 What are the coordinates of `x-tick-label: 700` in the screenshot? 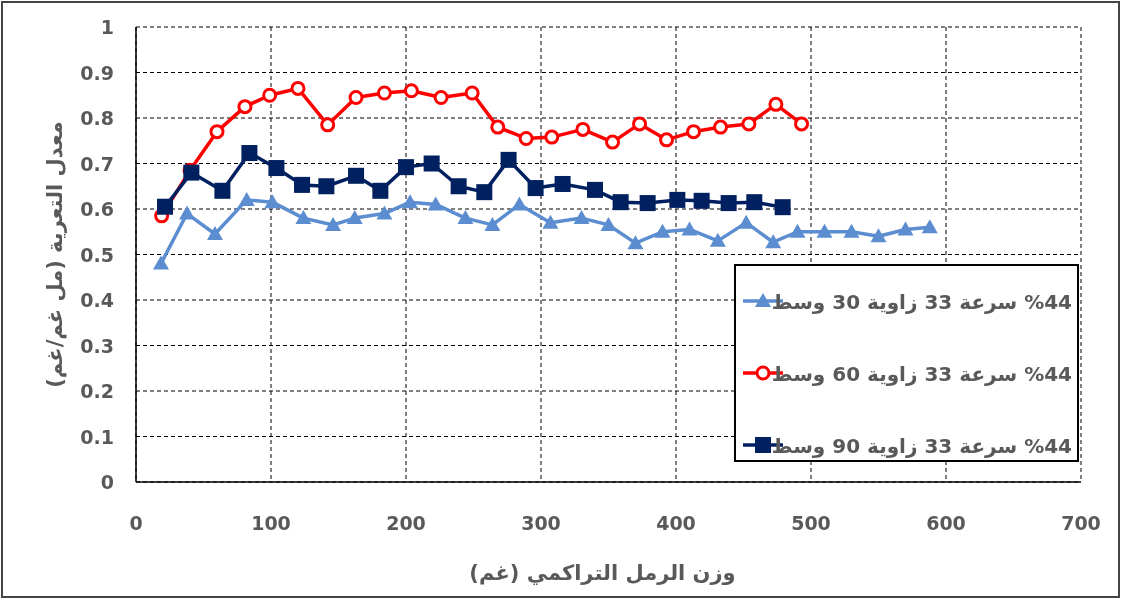 It's located at (1081, 523).